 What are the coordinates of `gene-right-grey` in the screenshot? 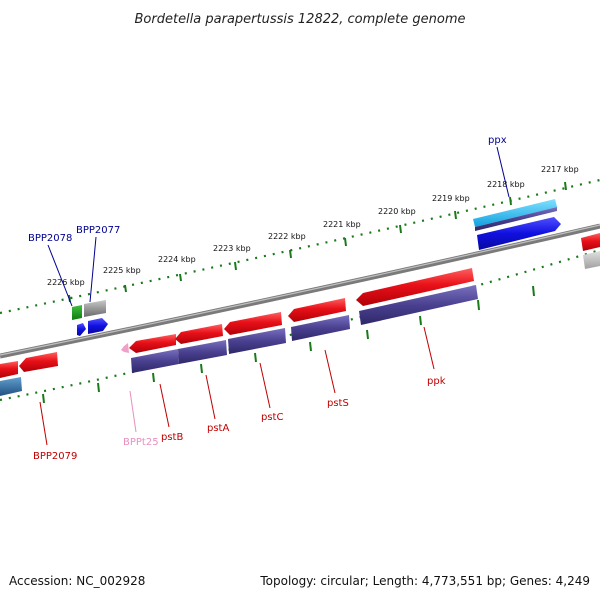 It's located at (591, 260).